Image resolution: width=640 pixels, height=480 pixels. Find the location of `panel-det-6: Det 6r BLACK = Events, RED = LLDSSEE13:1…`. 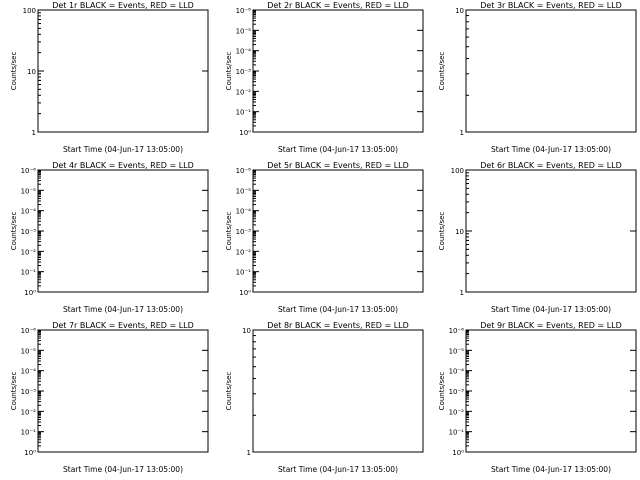

panel-det-6: Det 6r BLACK = Events, RED = LLDSSEE13:1… is located at coordinates (537, 237).